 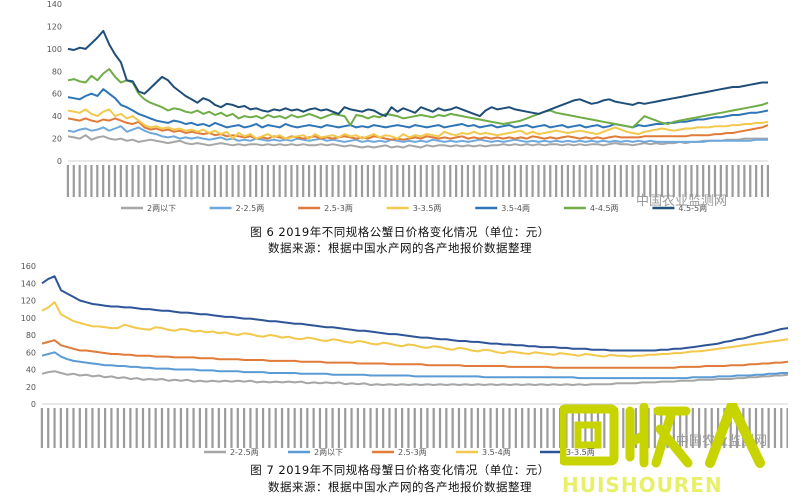 I want to click on chart-2-source: 数据来源：根据中国水产网的各产地报价数据整理, so click(x=400, y=487).